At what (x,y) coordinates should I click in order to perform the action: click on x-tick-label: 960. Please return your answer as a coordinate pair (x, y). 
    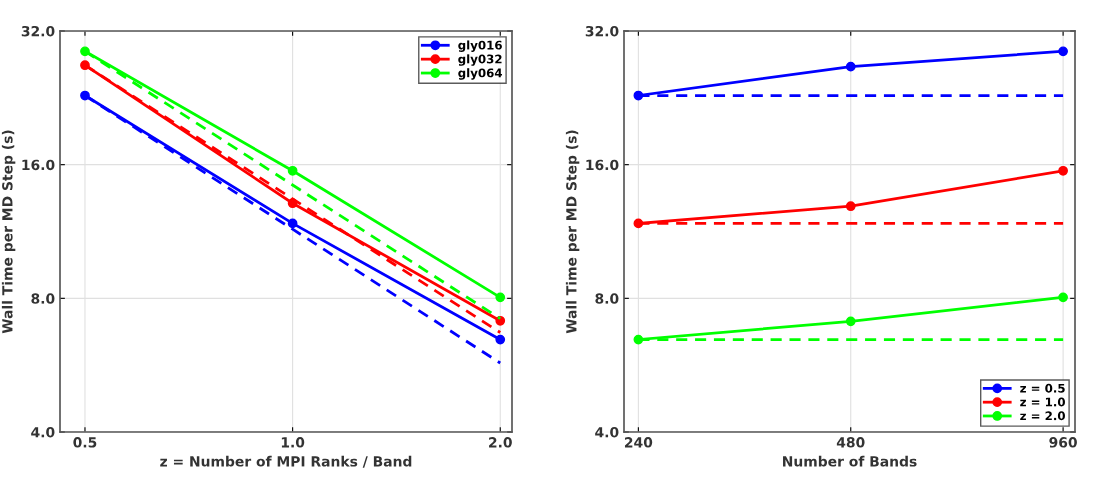
    Looking at the image, I should click on (1063, 442).